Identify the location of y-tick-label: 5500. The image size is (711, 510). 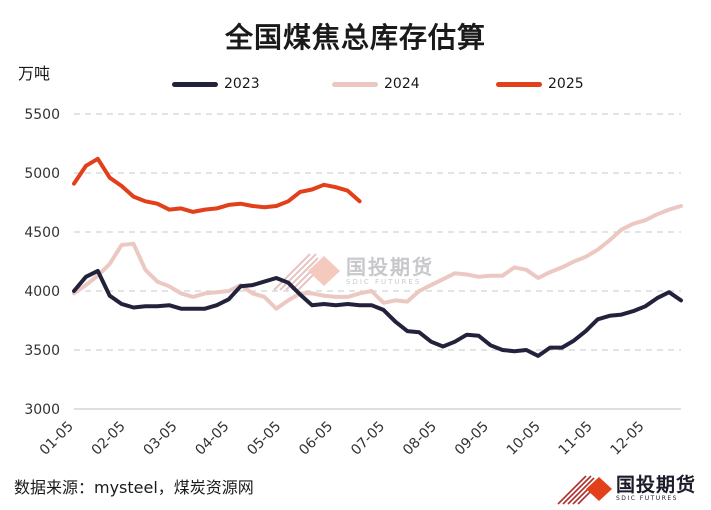
(42, 115).